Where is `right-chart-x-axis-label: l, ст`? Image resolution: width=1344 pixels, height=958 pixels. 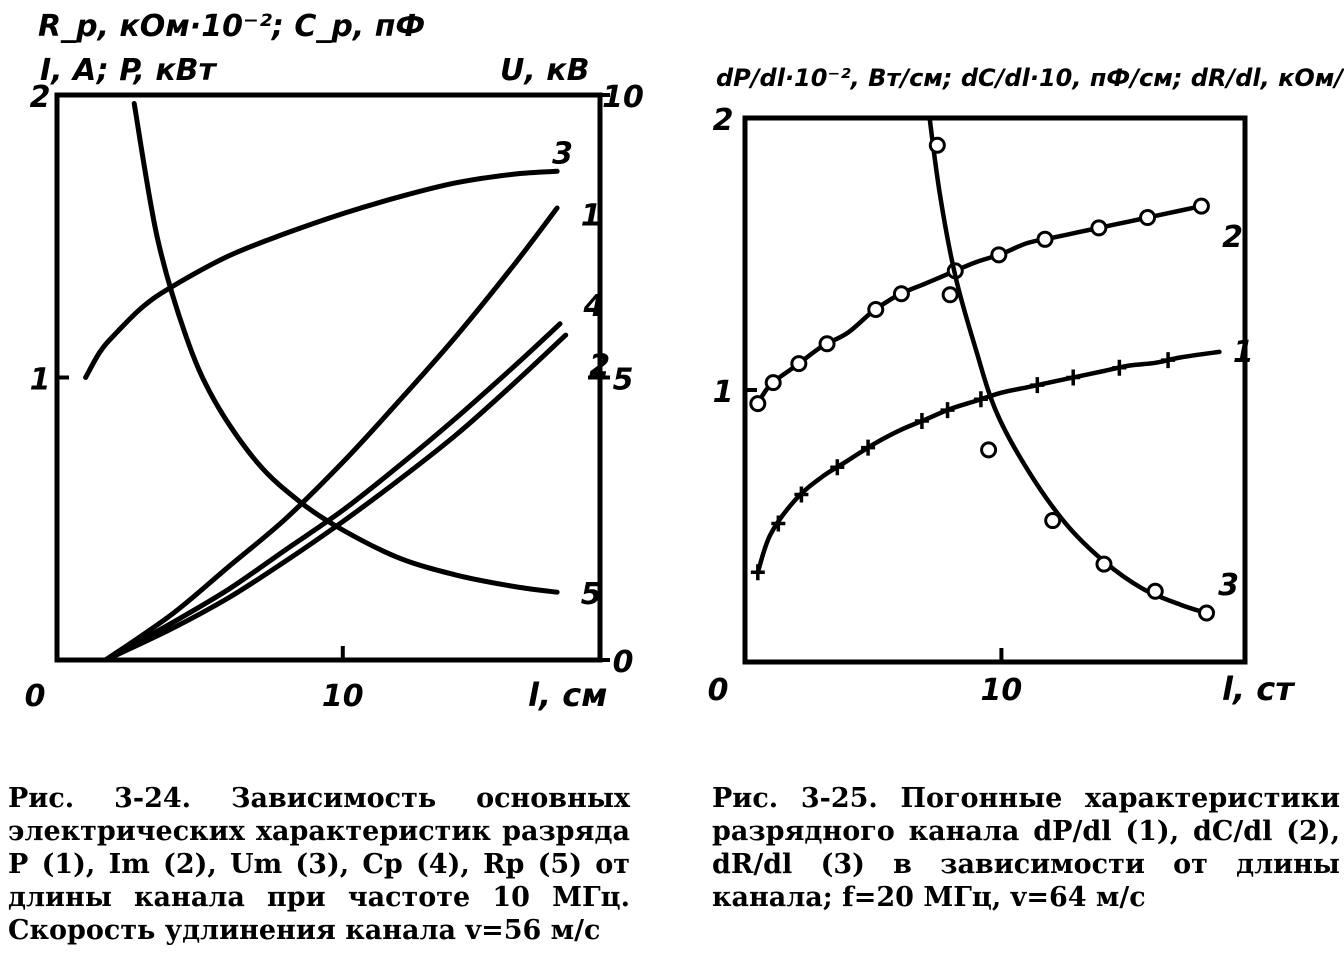 right-chart-x-axis-label: l, ст is located at coordinates (1259, 689).